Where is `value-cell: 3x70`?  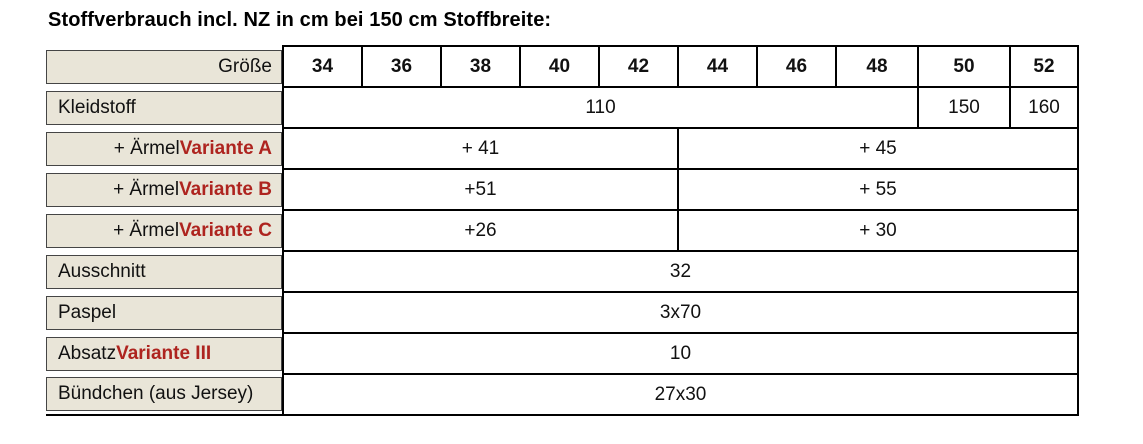
value-cell: 3x70 is located at coordinates (680, 312).